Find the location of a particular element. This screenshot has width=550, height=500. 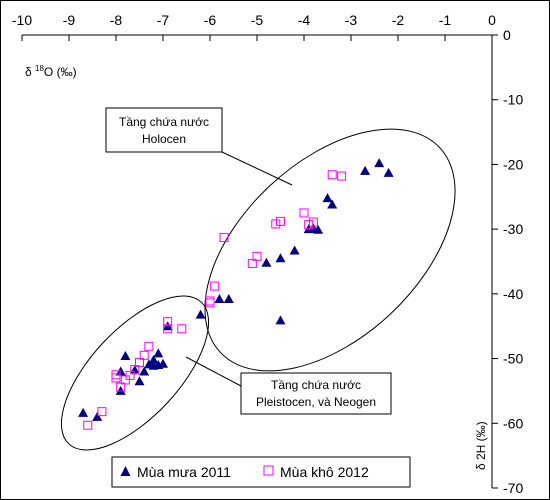

holocen-annotation-line2: Holocen is located at coordinates (164, 139).